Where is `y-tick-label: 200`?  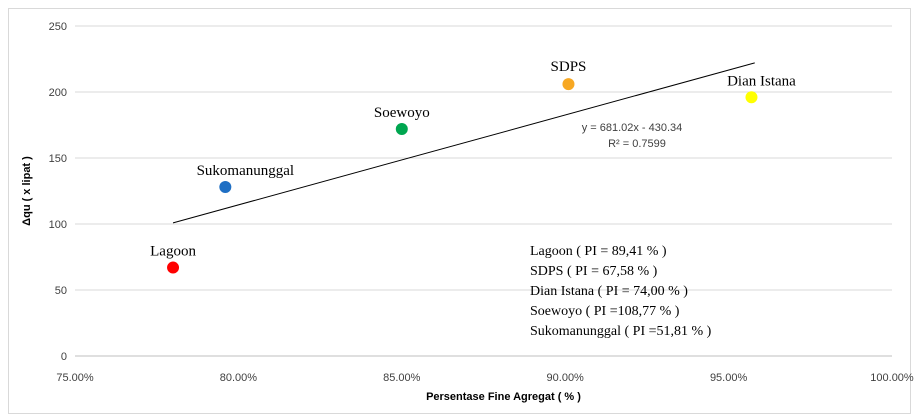 y-tick-label: 200 is located at coordinates (58, 93).